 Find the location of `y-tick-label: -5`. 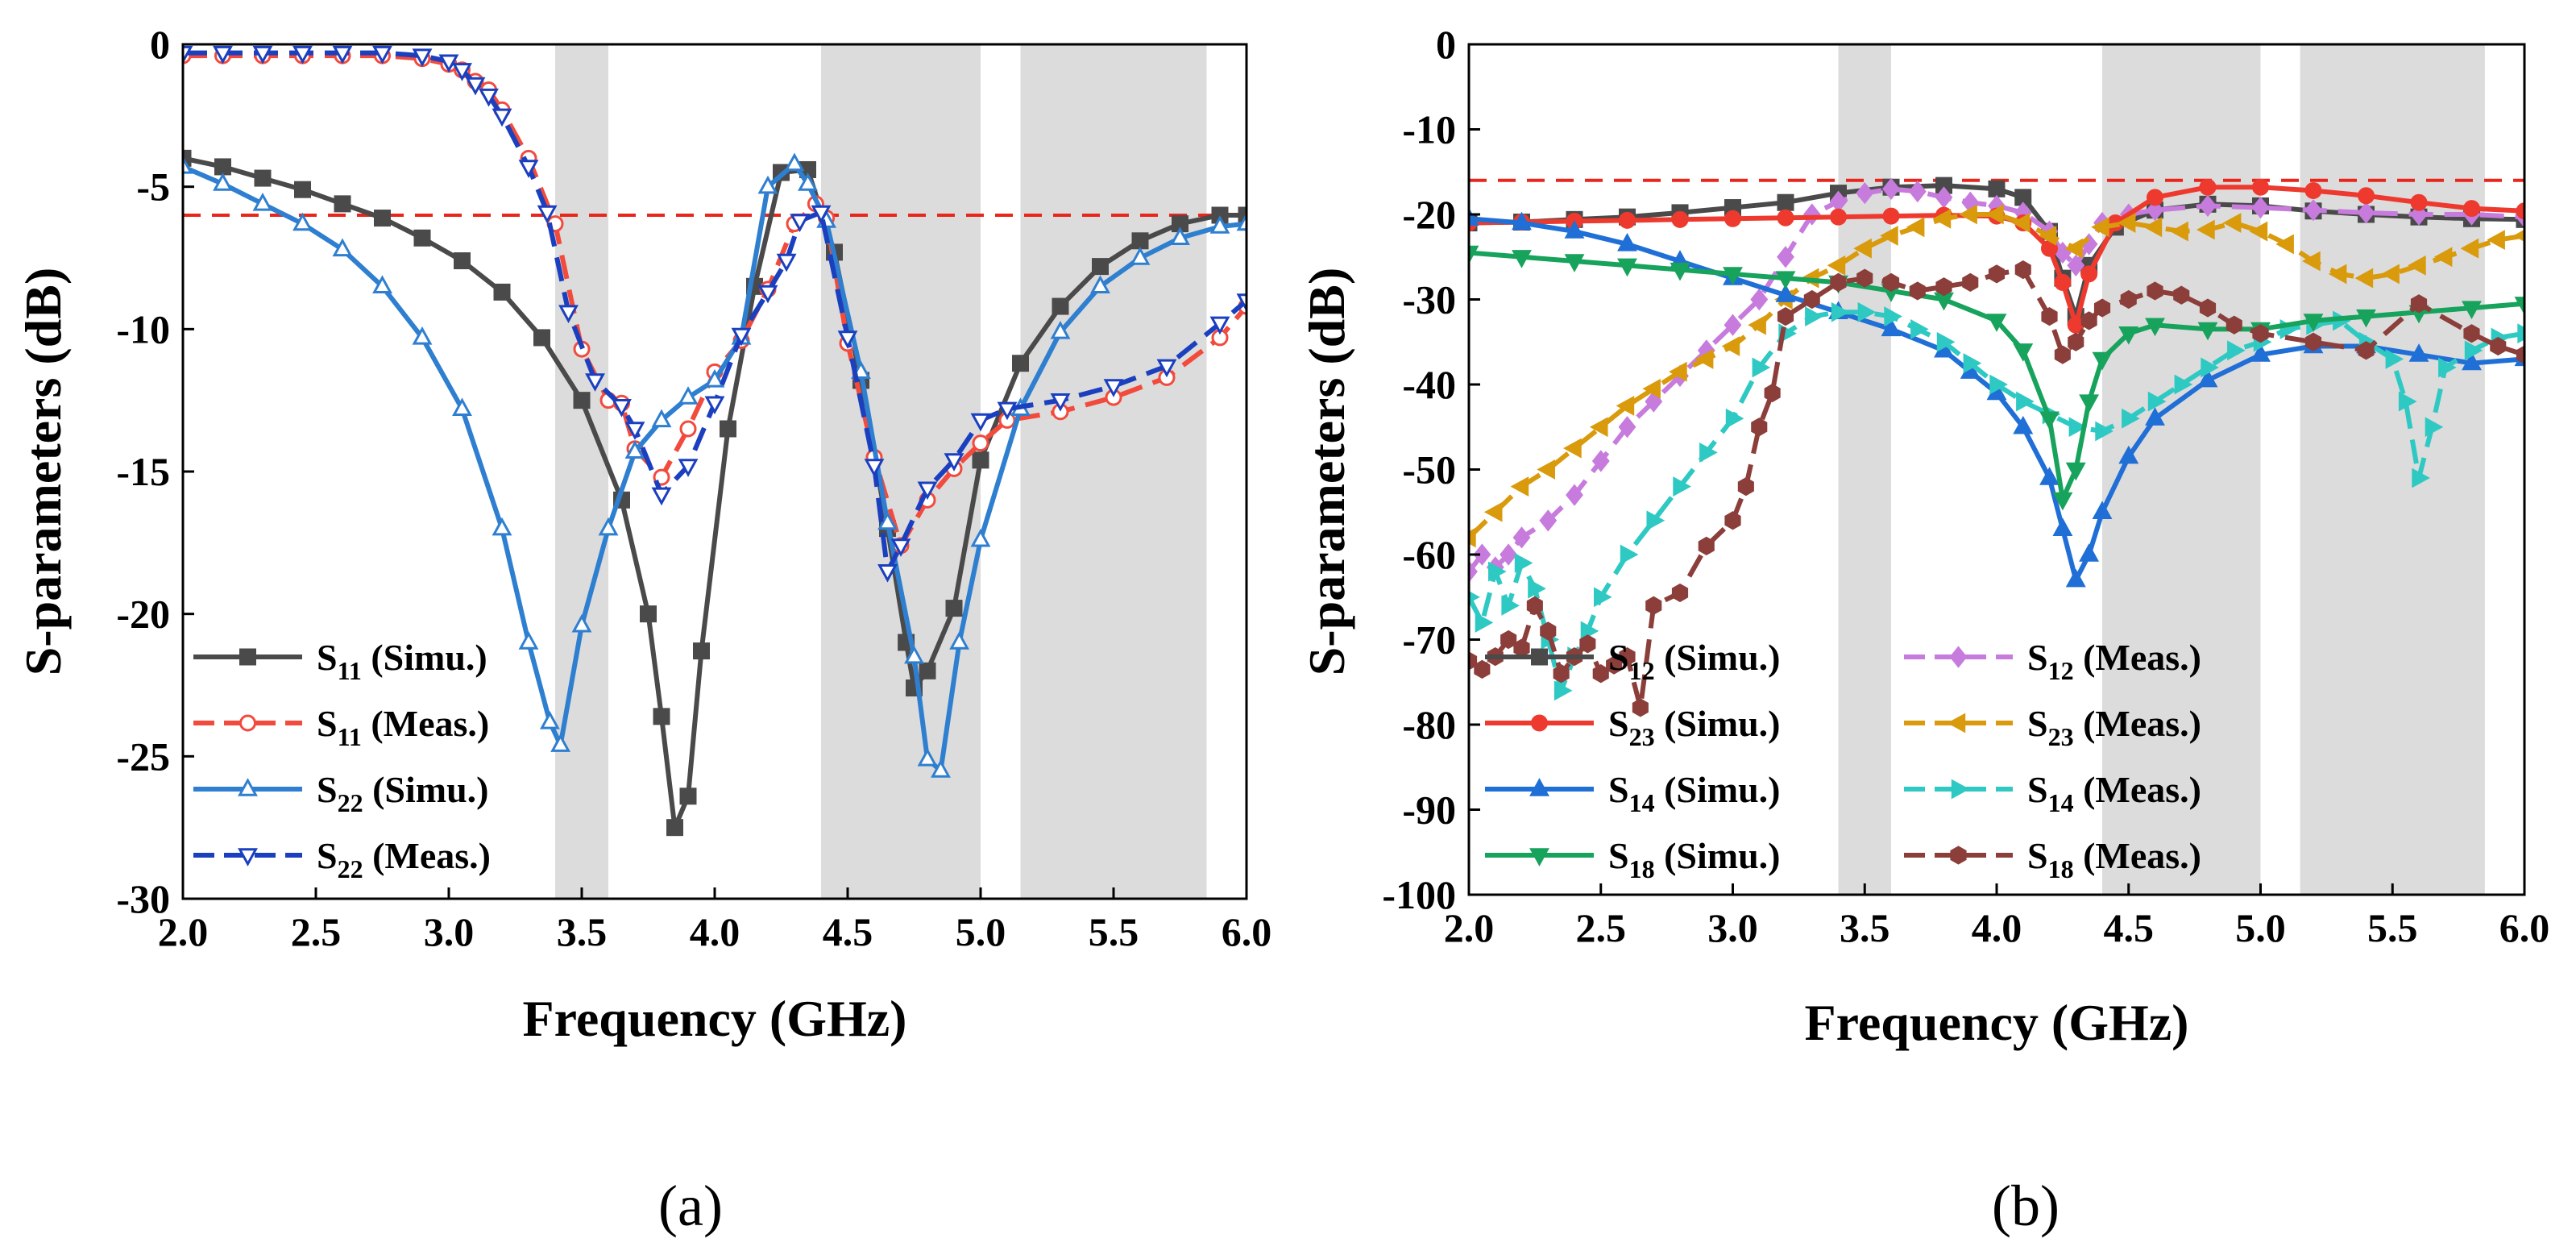

y-tick-label: -5 is located at coordinates (153, 187).